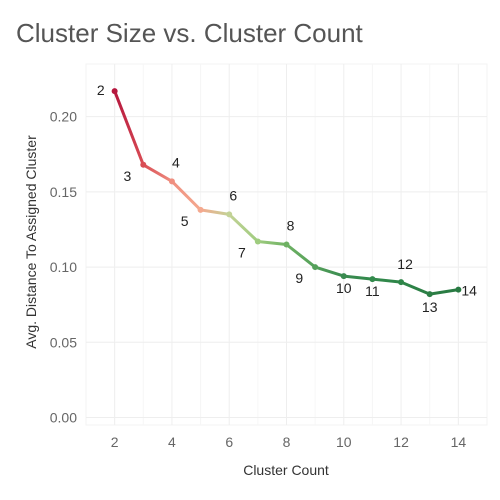 The image size is (500, 500). I want to click on data-point-label: 14, so click(469, 291).